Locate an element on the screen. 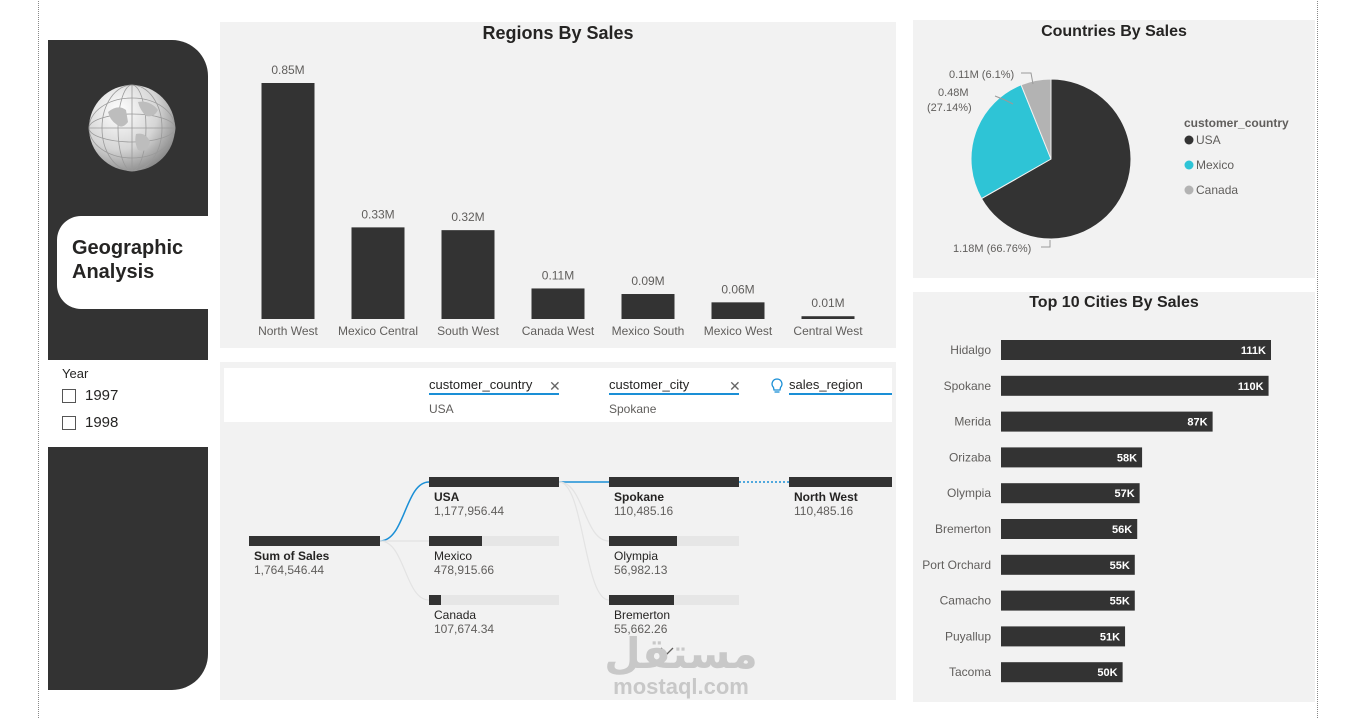 This screenshot has width=1359, height=718. field-value: Spokane is located at coordinates (633, 409).